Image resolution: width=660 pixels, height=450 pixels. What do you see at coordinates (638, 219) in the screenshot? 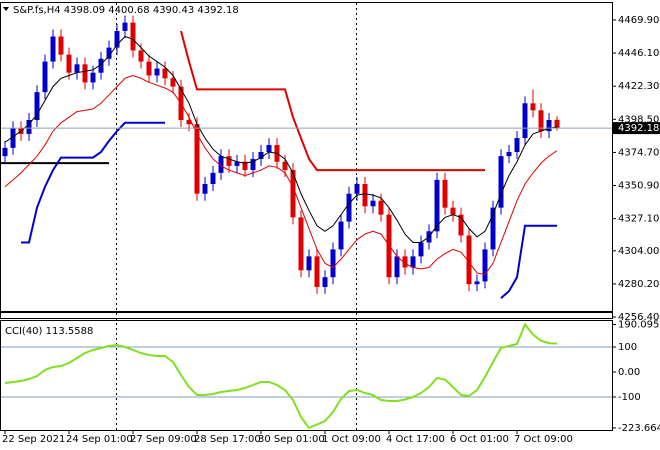
I see `y-tick-label: 4327.10` at bounding box center [638, 219].